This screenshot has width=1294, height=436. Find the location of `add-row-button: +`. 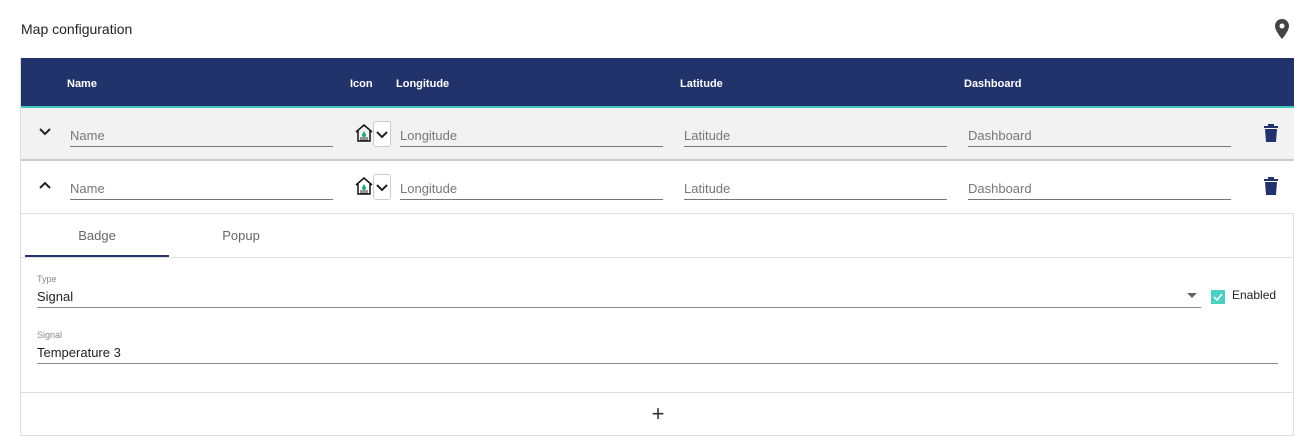

add-row-button: + is located at coordinates (657, 414).